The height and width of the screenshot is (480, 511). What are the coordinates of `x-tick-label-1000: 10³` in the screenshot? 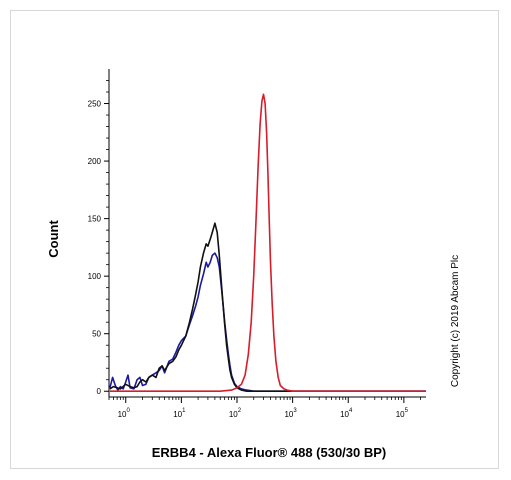 It's located at (290, 413).